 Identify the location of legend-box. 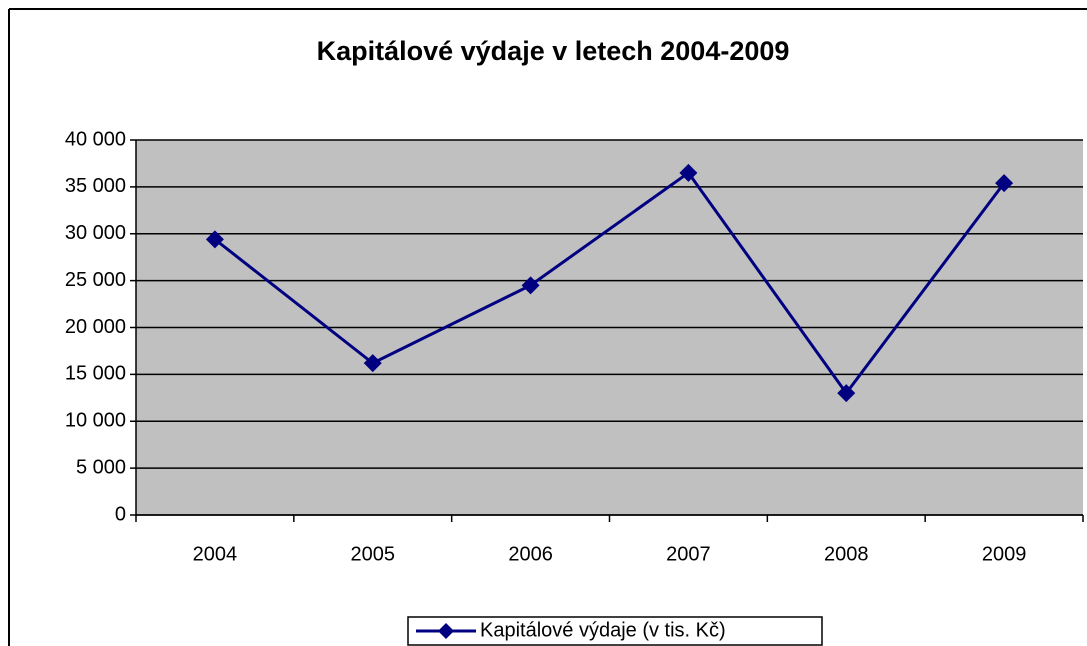
(615, 631).